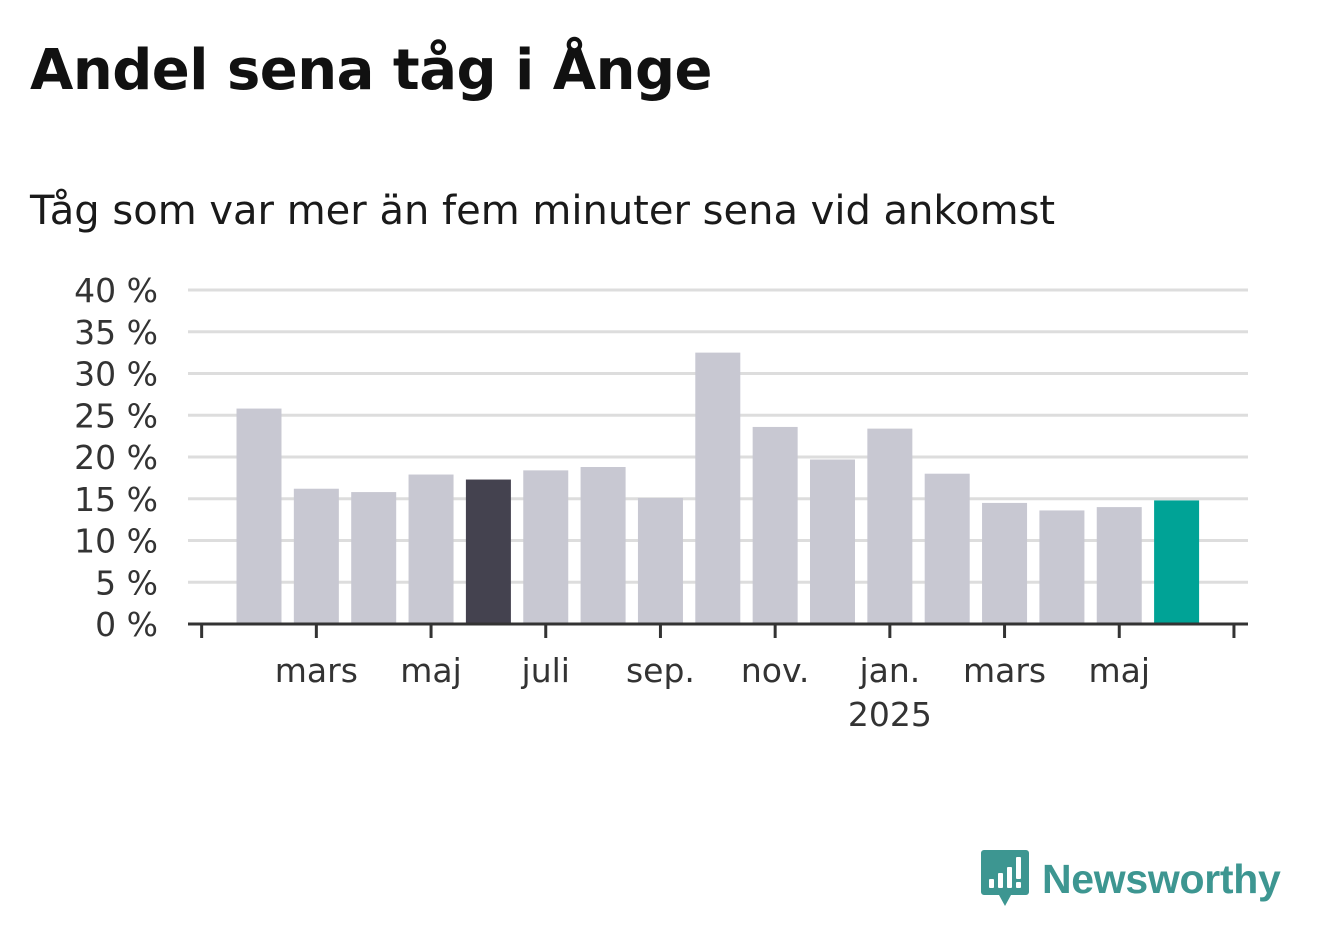 Image resolution: width=1322 pixels, height=939 pixels. Describe the element at coordinates (116, 332) in the screenshot. I see `y-tick-label: 35 %` at that location.